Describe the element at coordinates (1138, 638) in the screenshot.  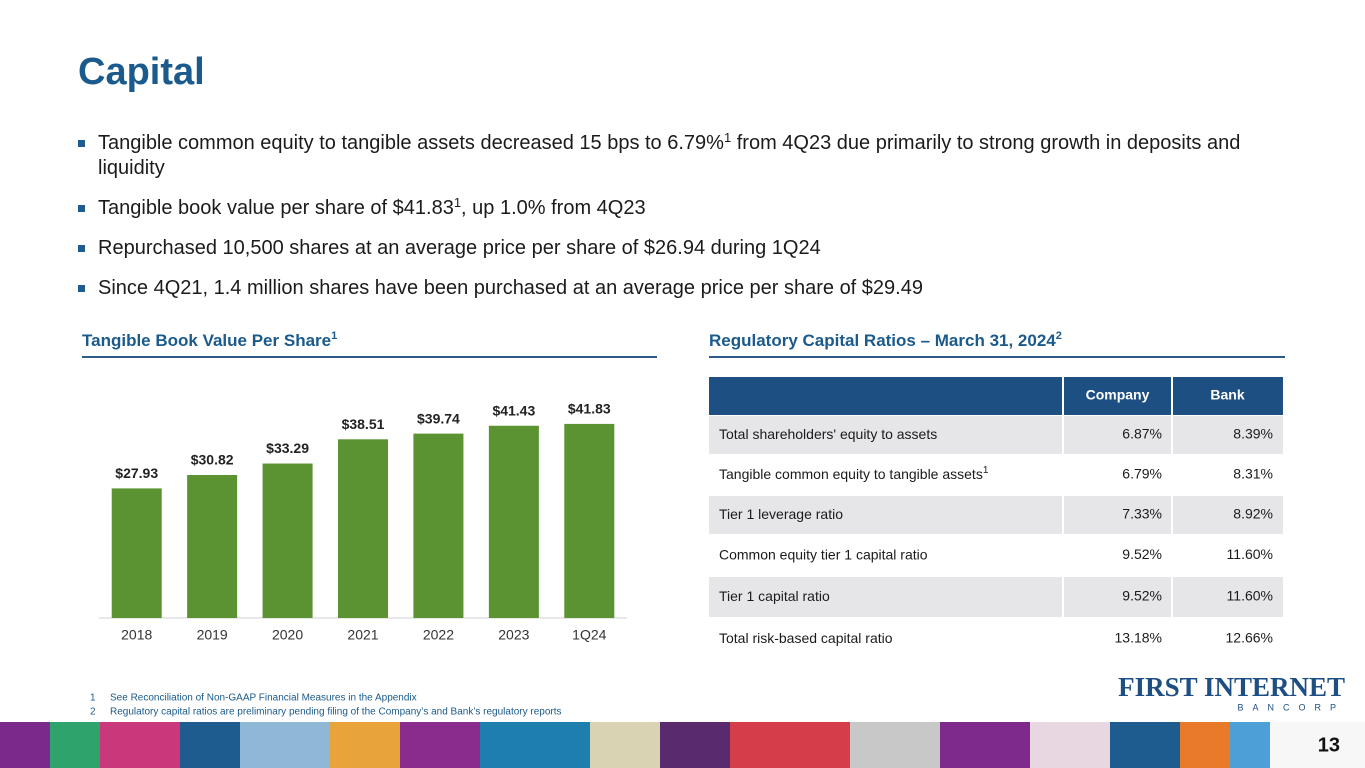
I see `table-cell: 13.18%` at that location.